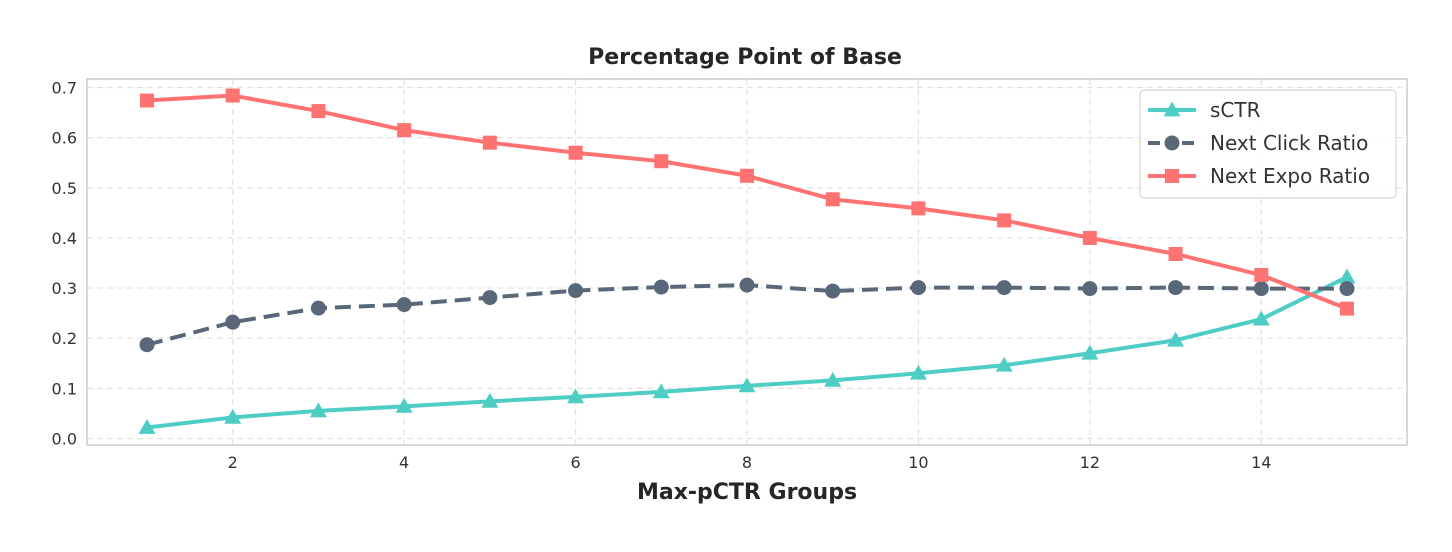 The height and width of the screenshot is (552, 1452). What do you see at coordinates (64, 88) in the screenshot?
I see `y-tick-label: 0.7` at bounding box center [64, 88].